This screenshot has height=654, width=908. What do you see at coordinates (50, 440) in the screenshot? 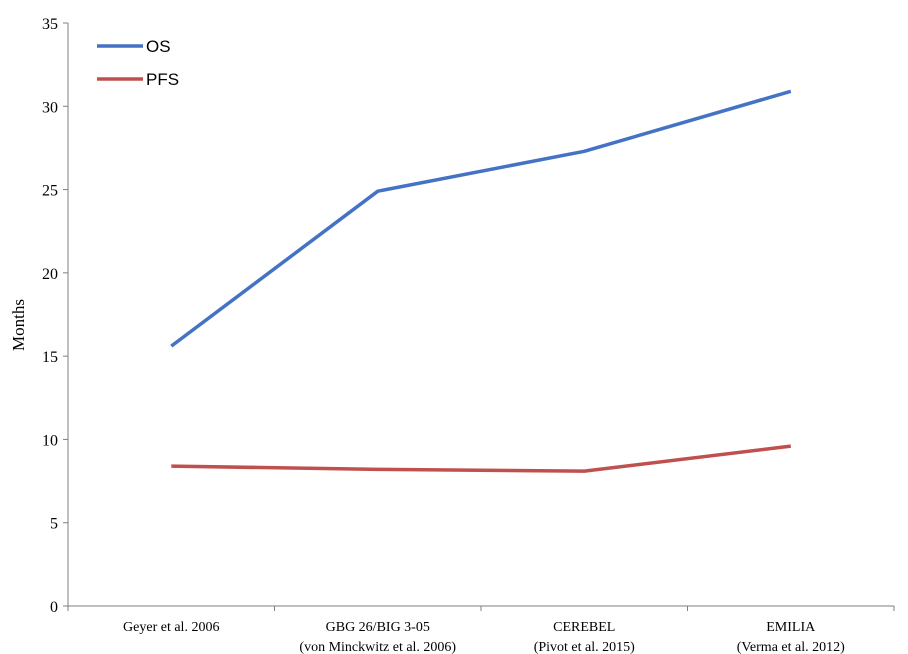
I see `y-tick-label: 10` at bounding box center [50, 440].